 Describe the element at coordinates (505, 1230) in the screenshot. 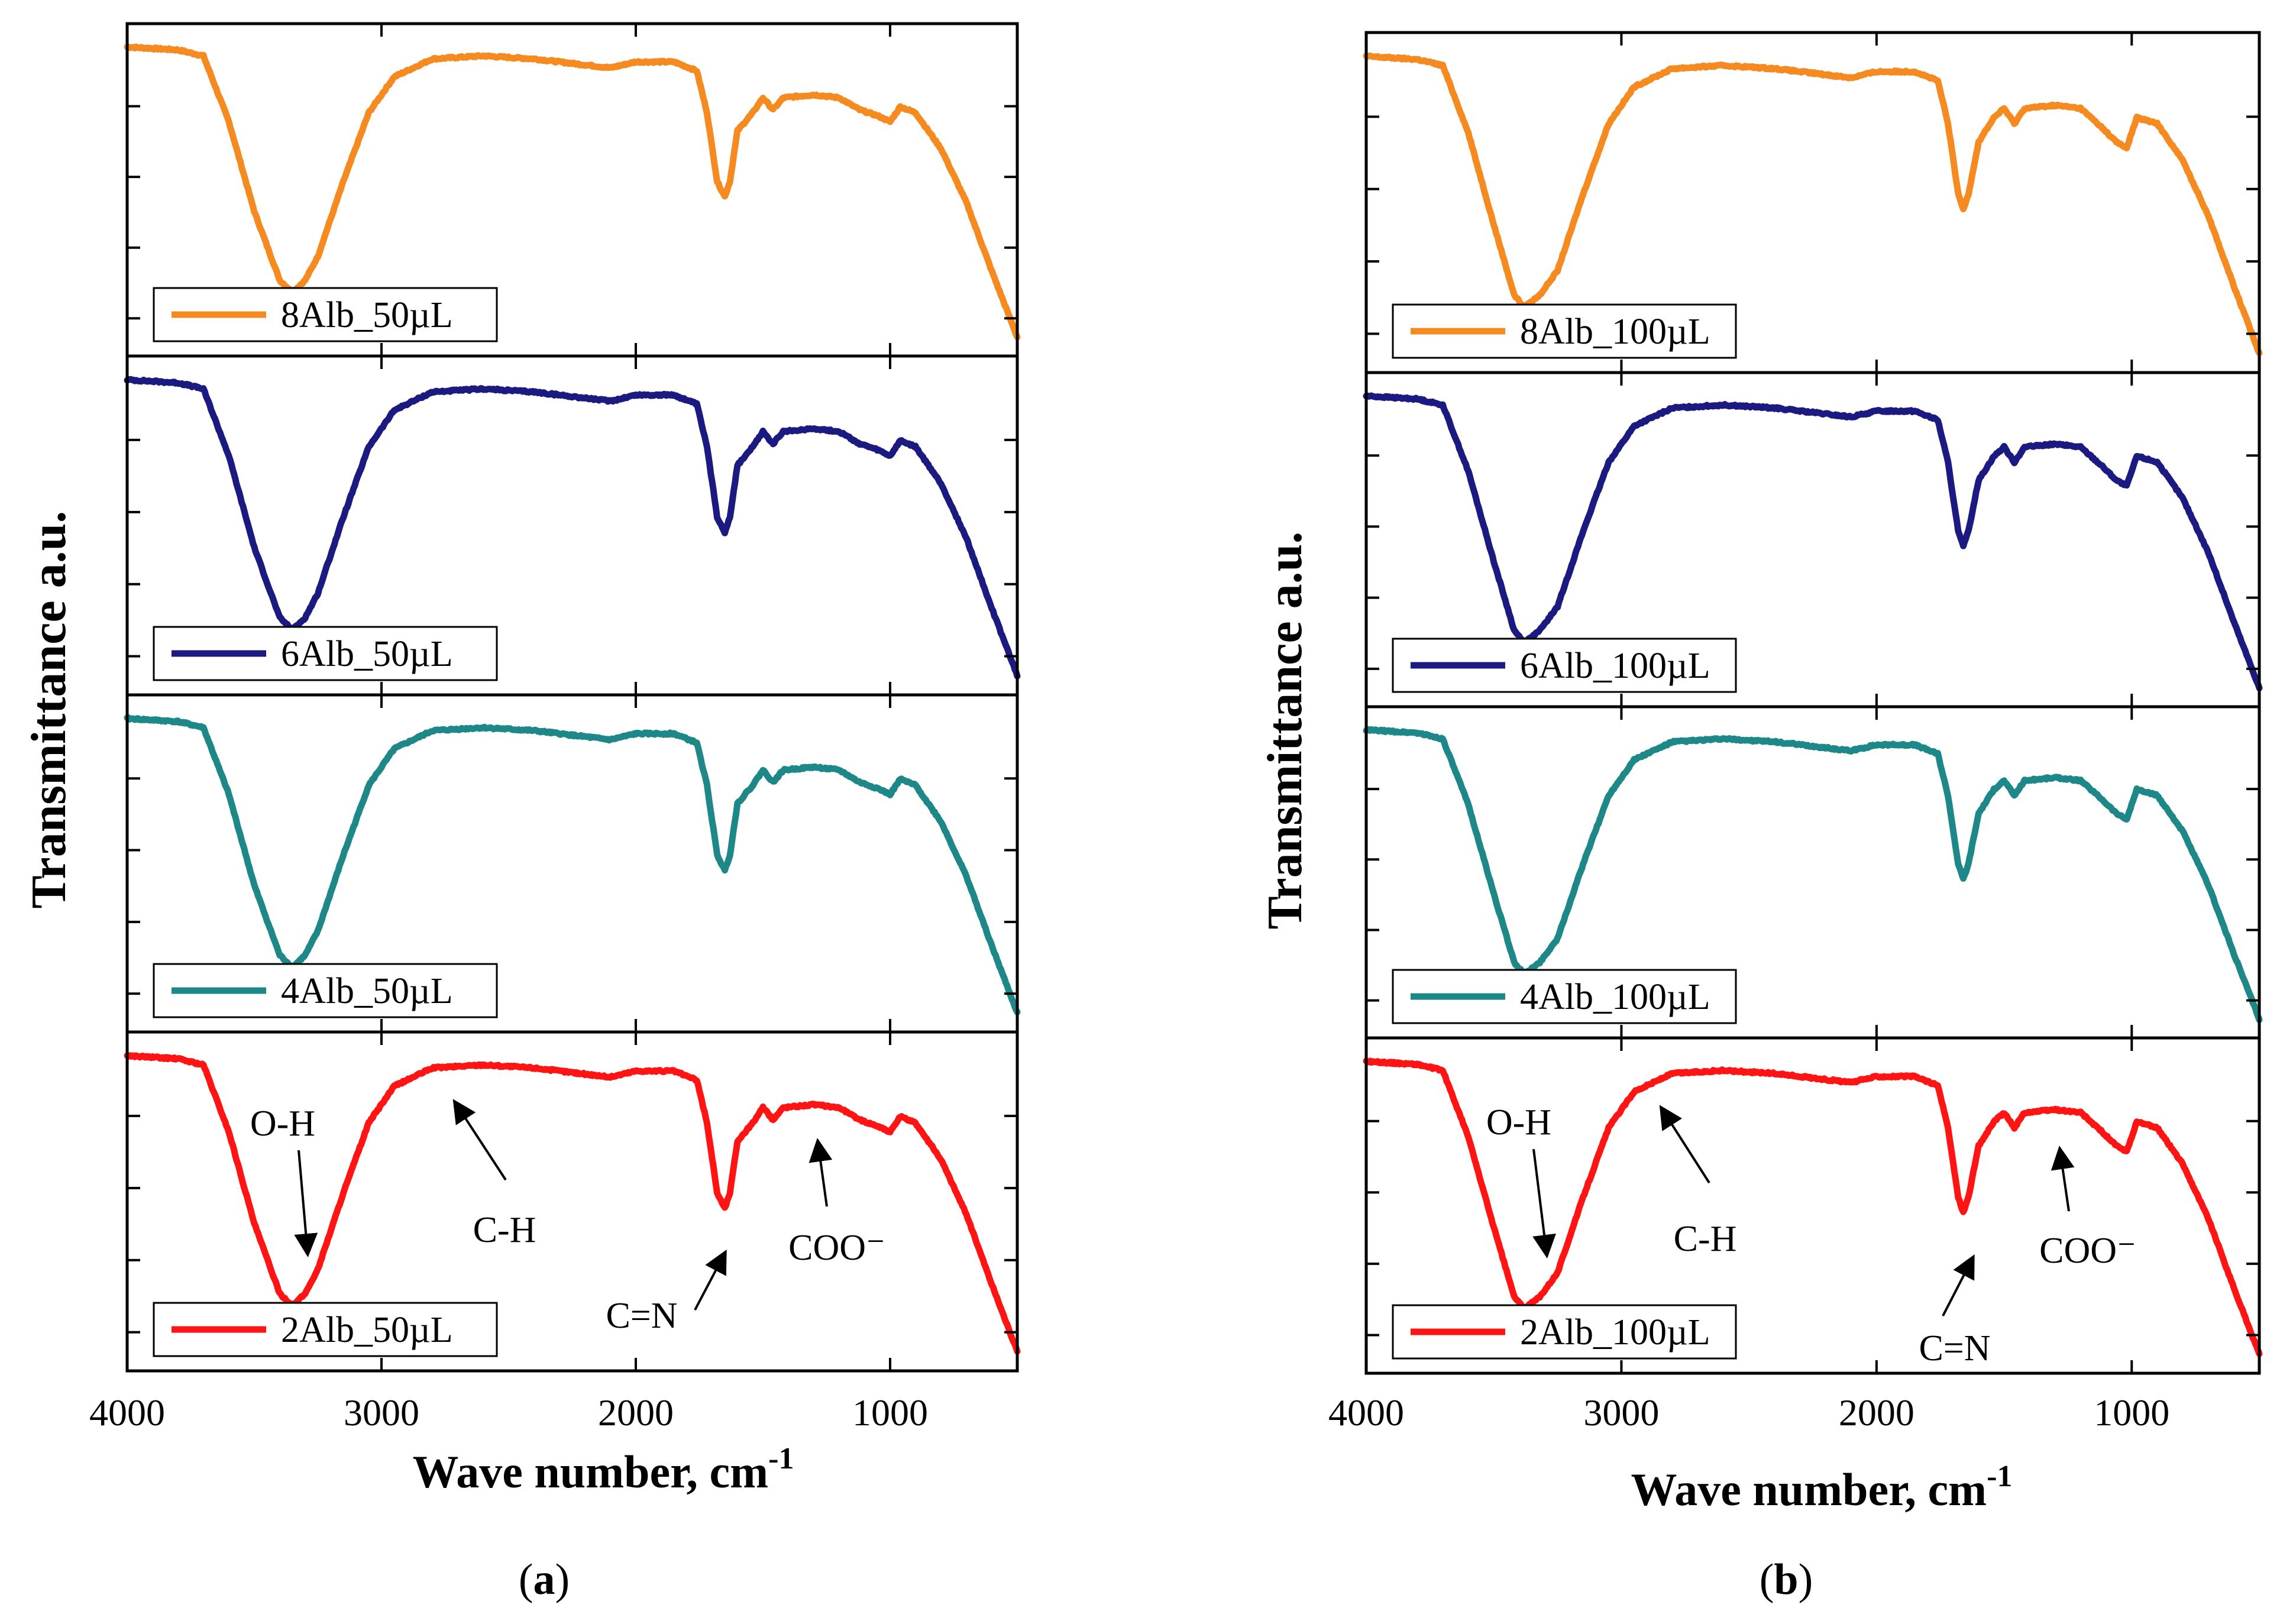

I see `annotation-ch-a: C-H` at that location.